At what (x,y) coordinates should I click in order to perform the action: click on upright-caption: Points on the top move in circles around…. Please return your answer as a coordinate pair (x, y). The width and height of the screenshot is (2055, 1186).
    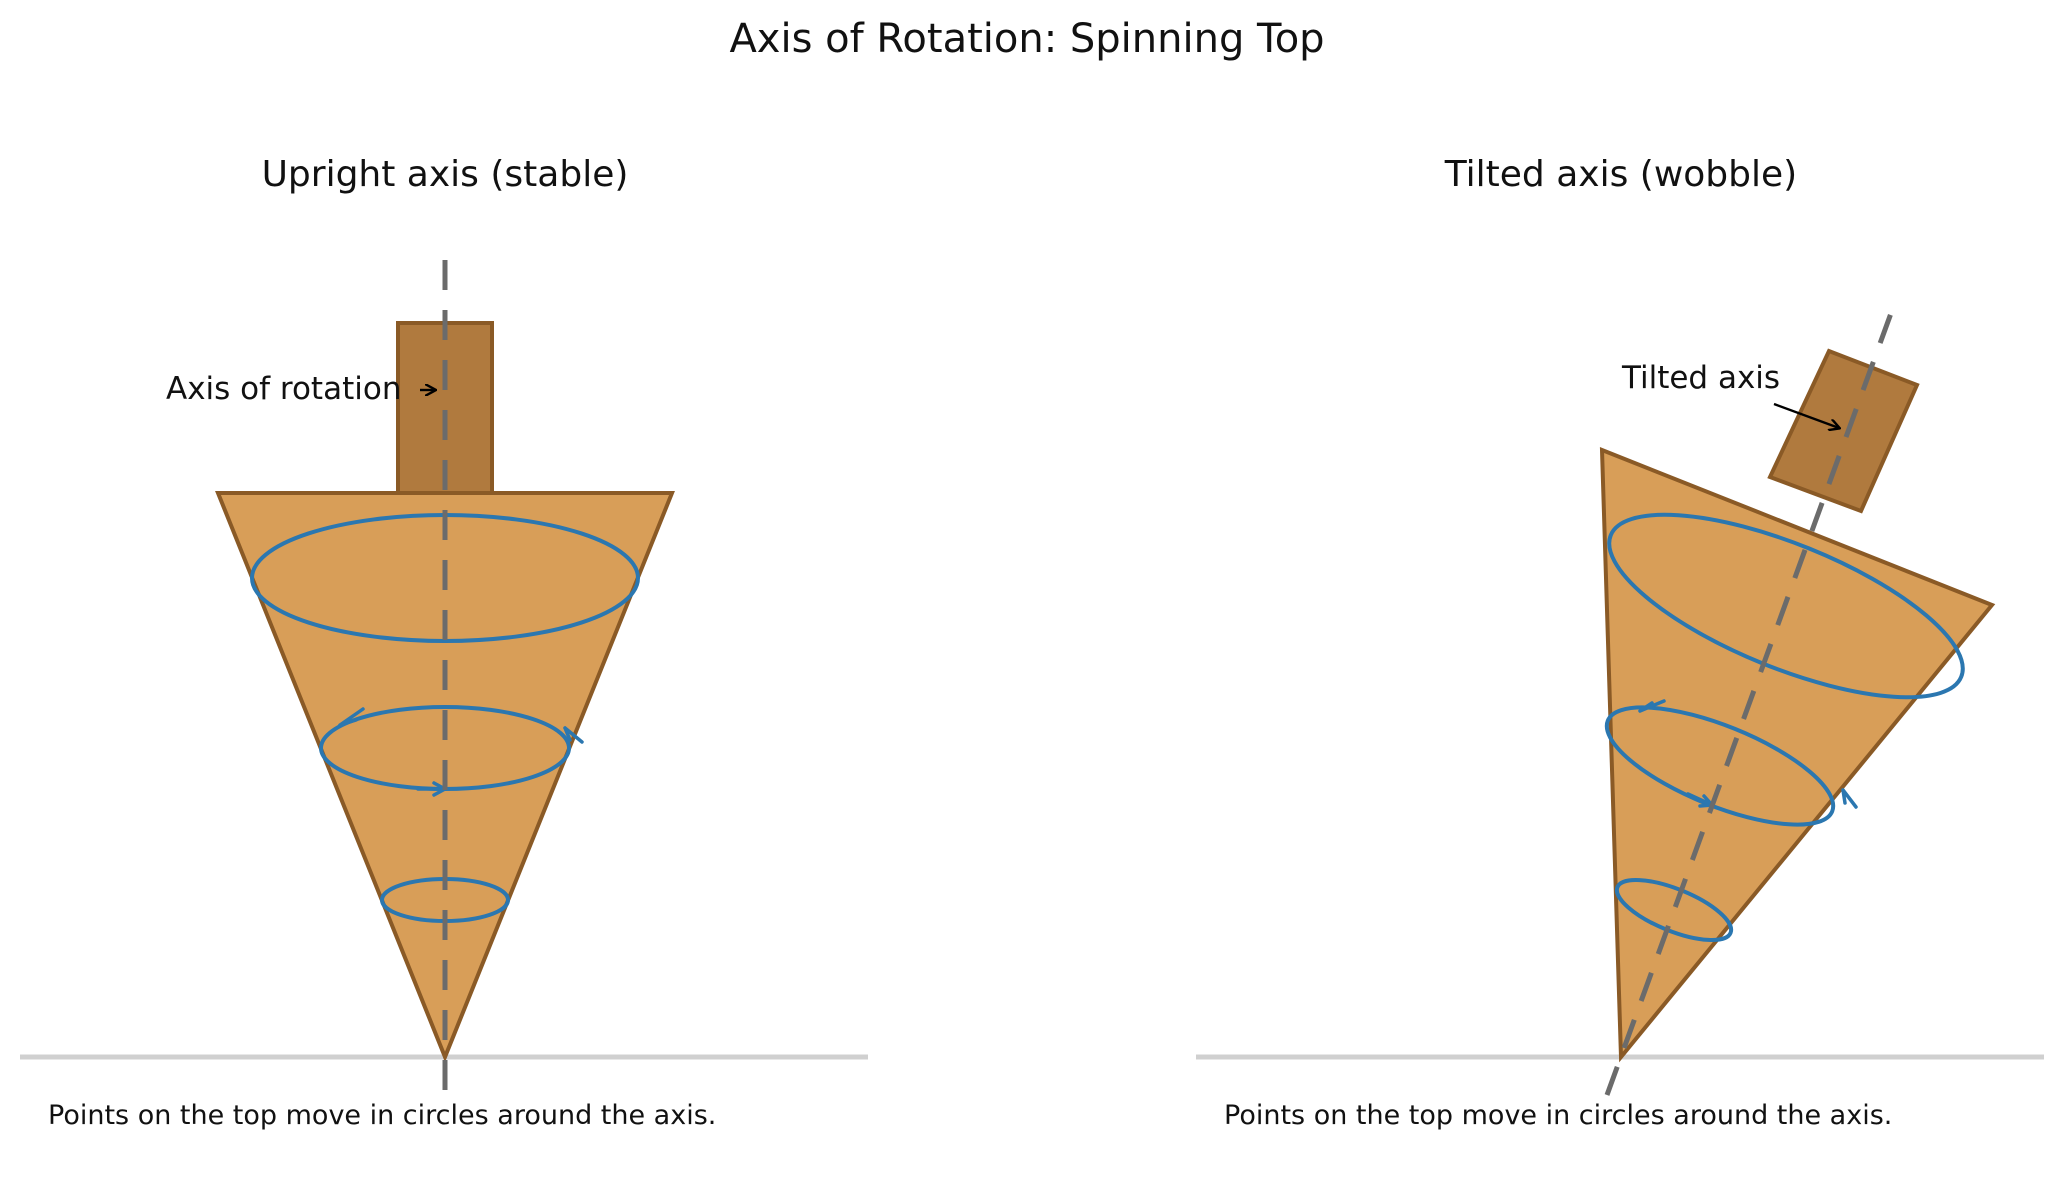
    Looking at the image, I should click on (382, 1115).